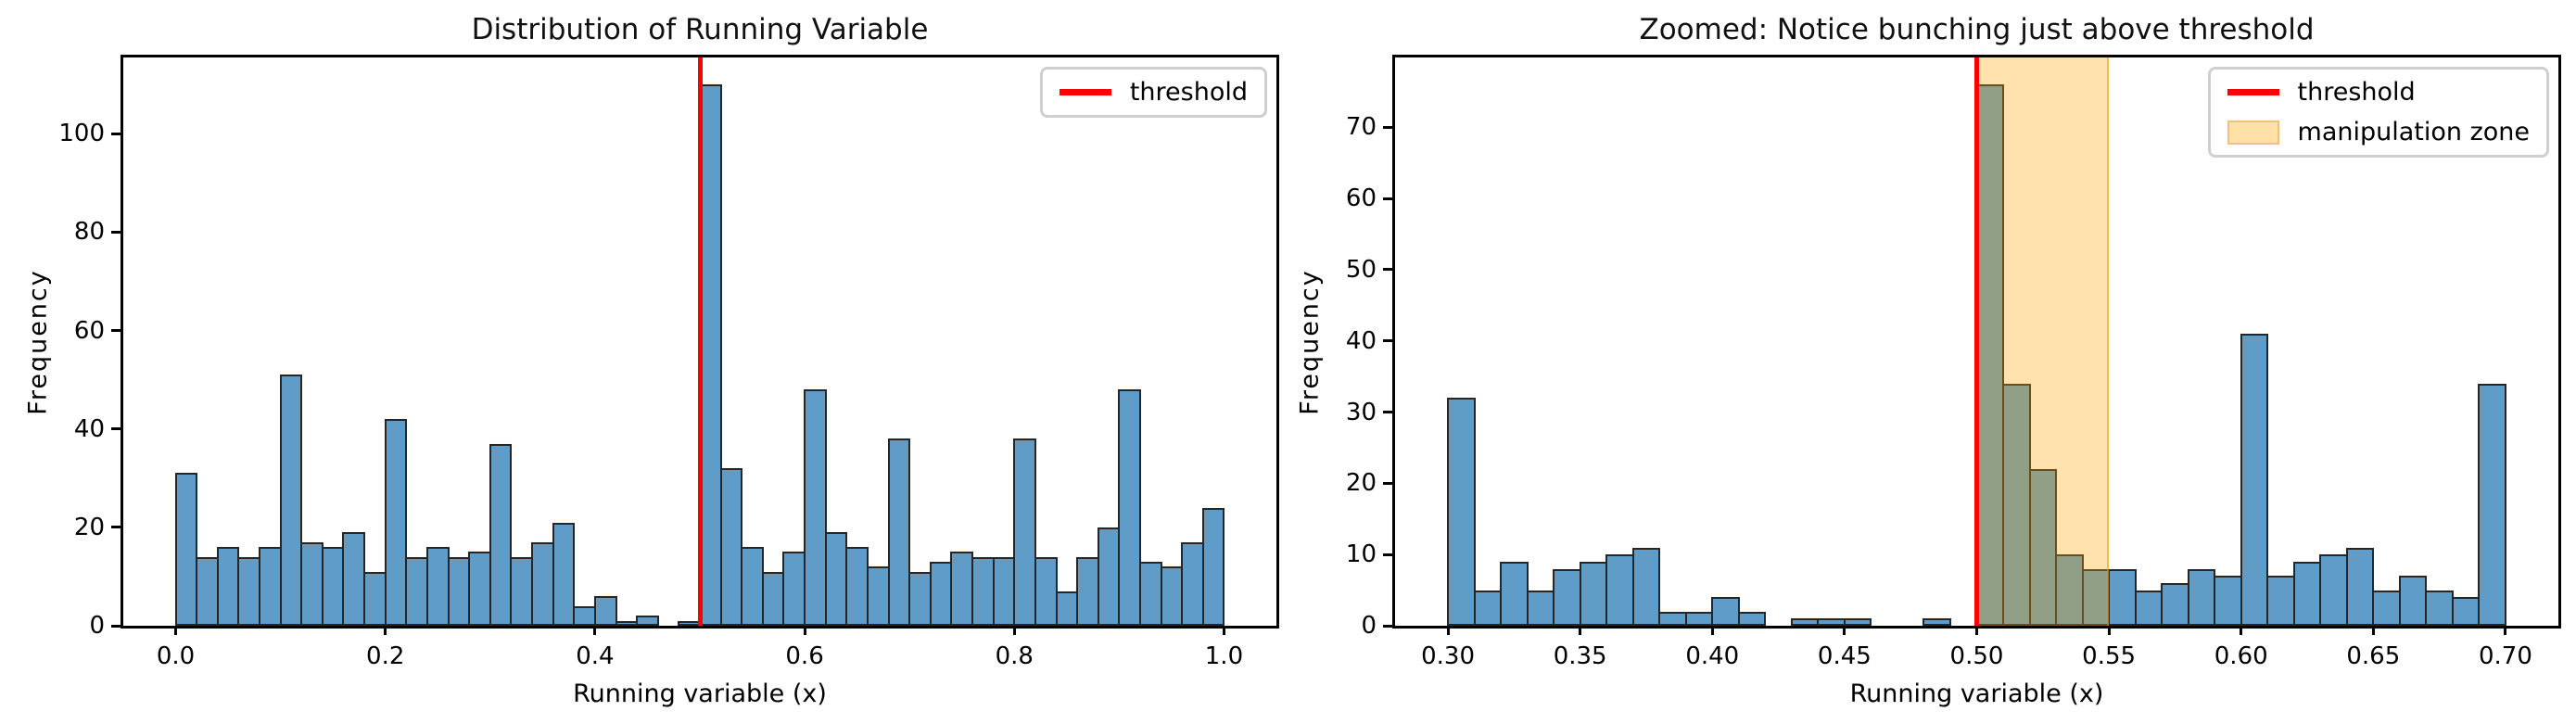 This screenshot has width=2576, height=724. What do you see at coordinates (2413, 132) in the screenshot?
I see `legend-label: manipulation zone` at bounding box center [2413, 132].